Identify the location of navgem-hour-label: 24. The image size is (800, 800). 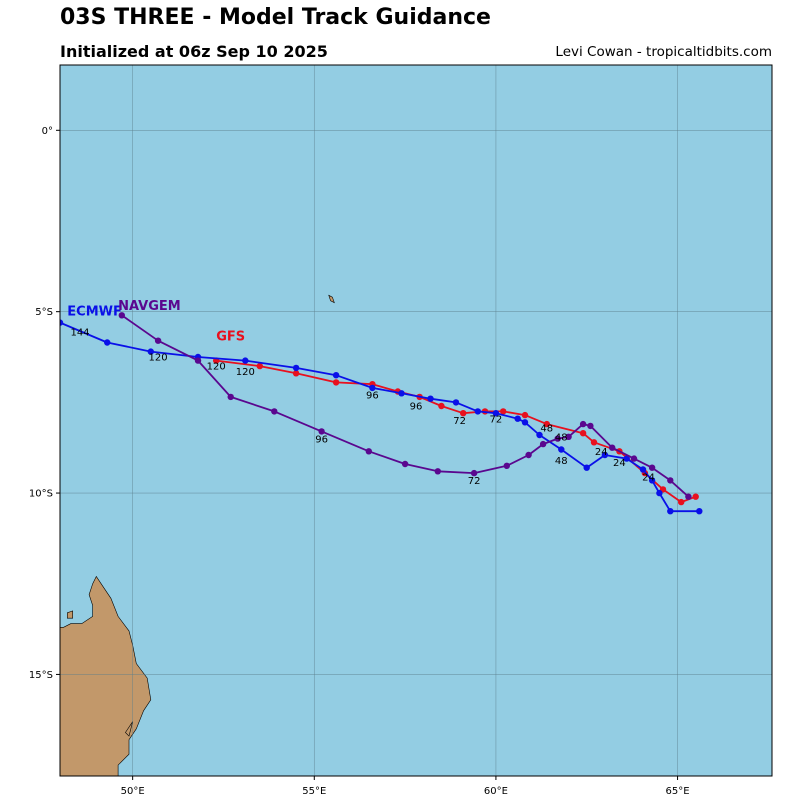
(601, 452).